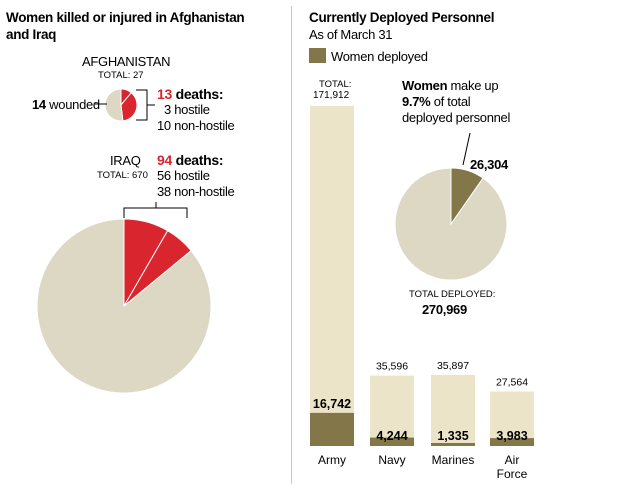  I want to click on iraq-deaths-suffix: deaths:, so click(197, 160).